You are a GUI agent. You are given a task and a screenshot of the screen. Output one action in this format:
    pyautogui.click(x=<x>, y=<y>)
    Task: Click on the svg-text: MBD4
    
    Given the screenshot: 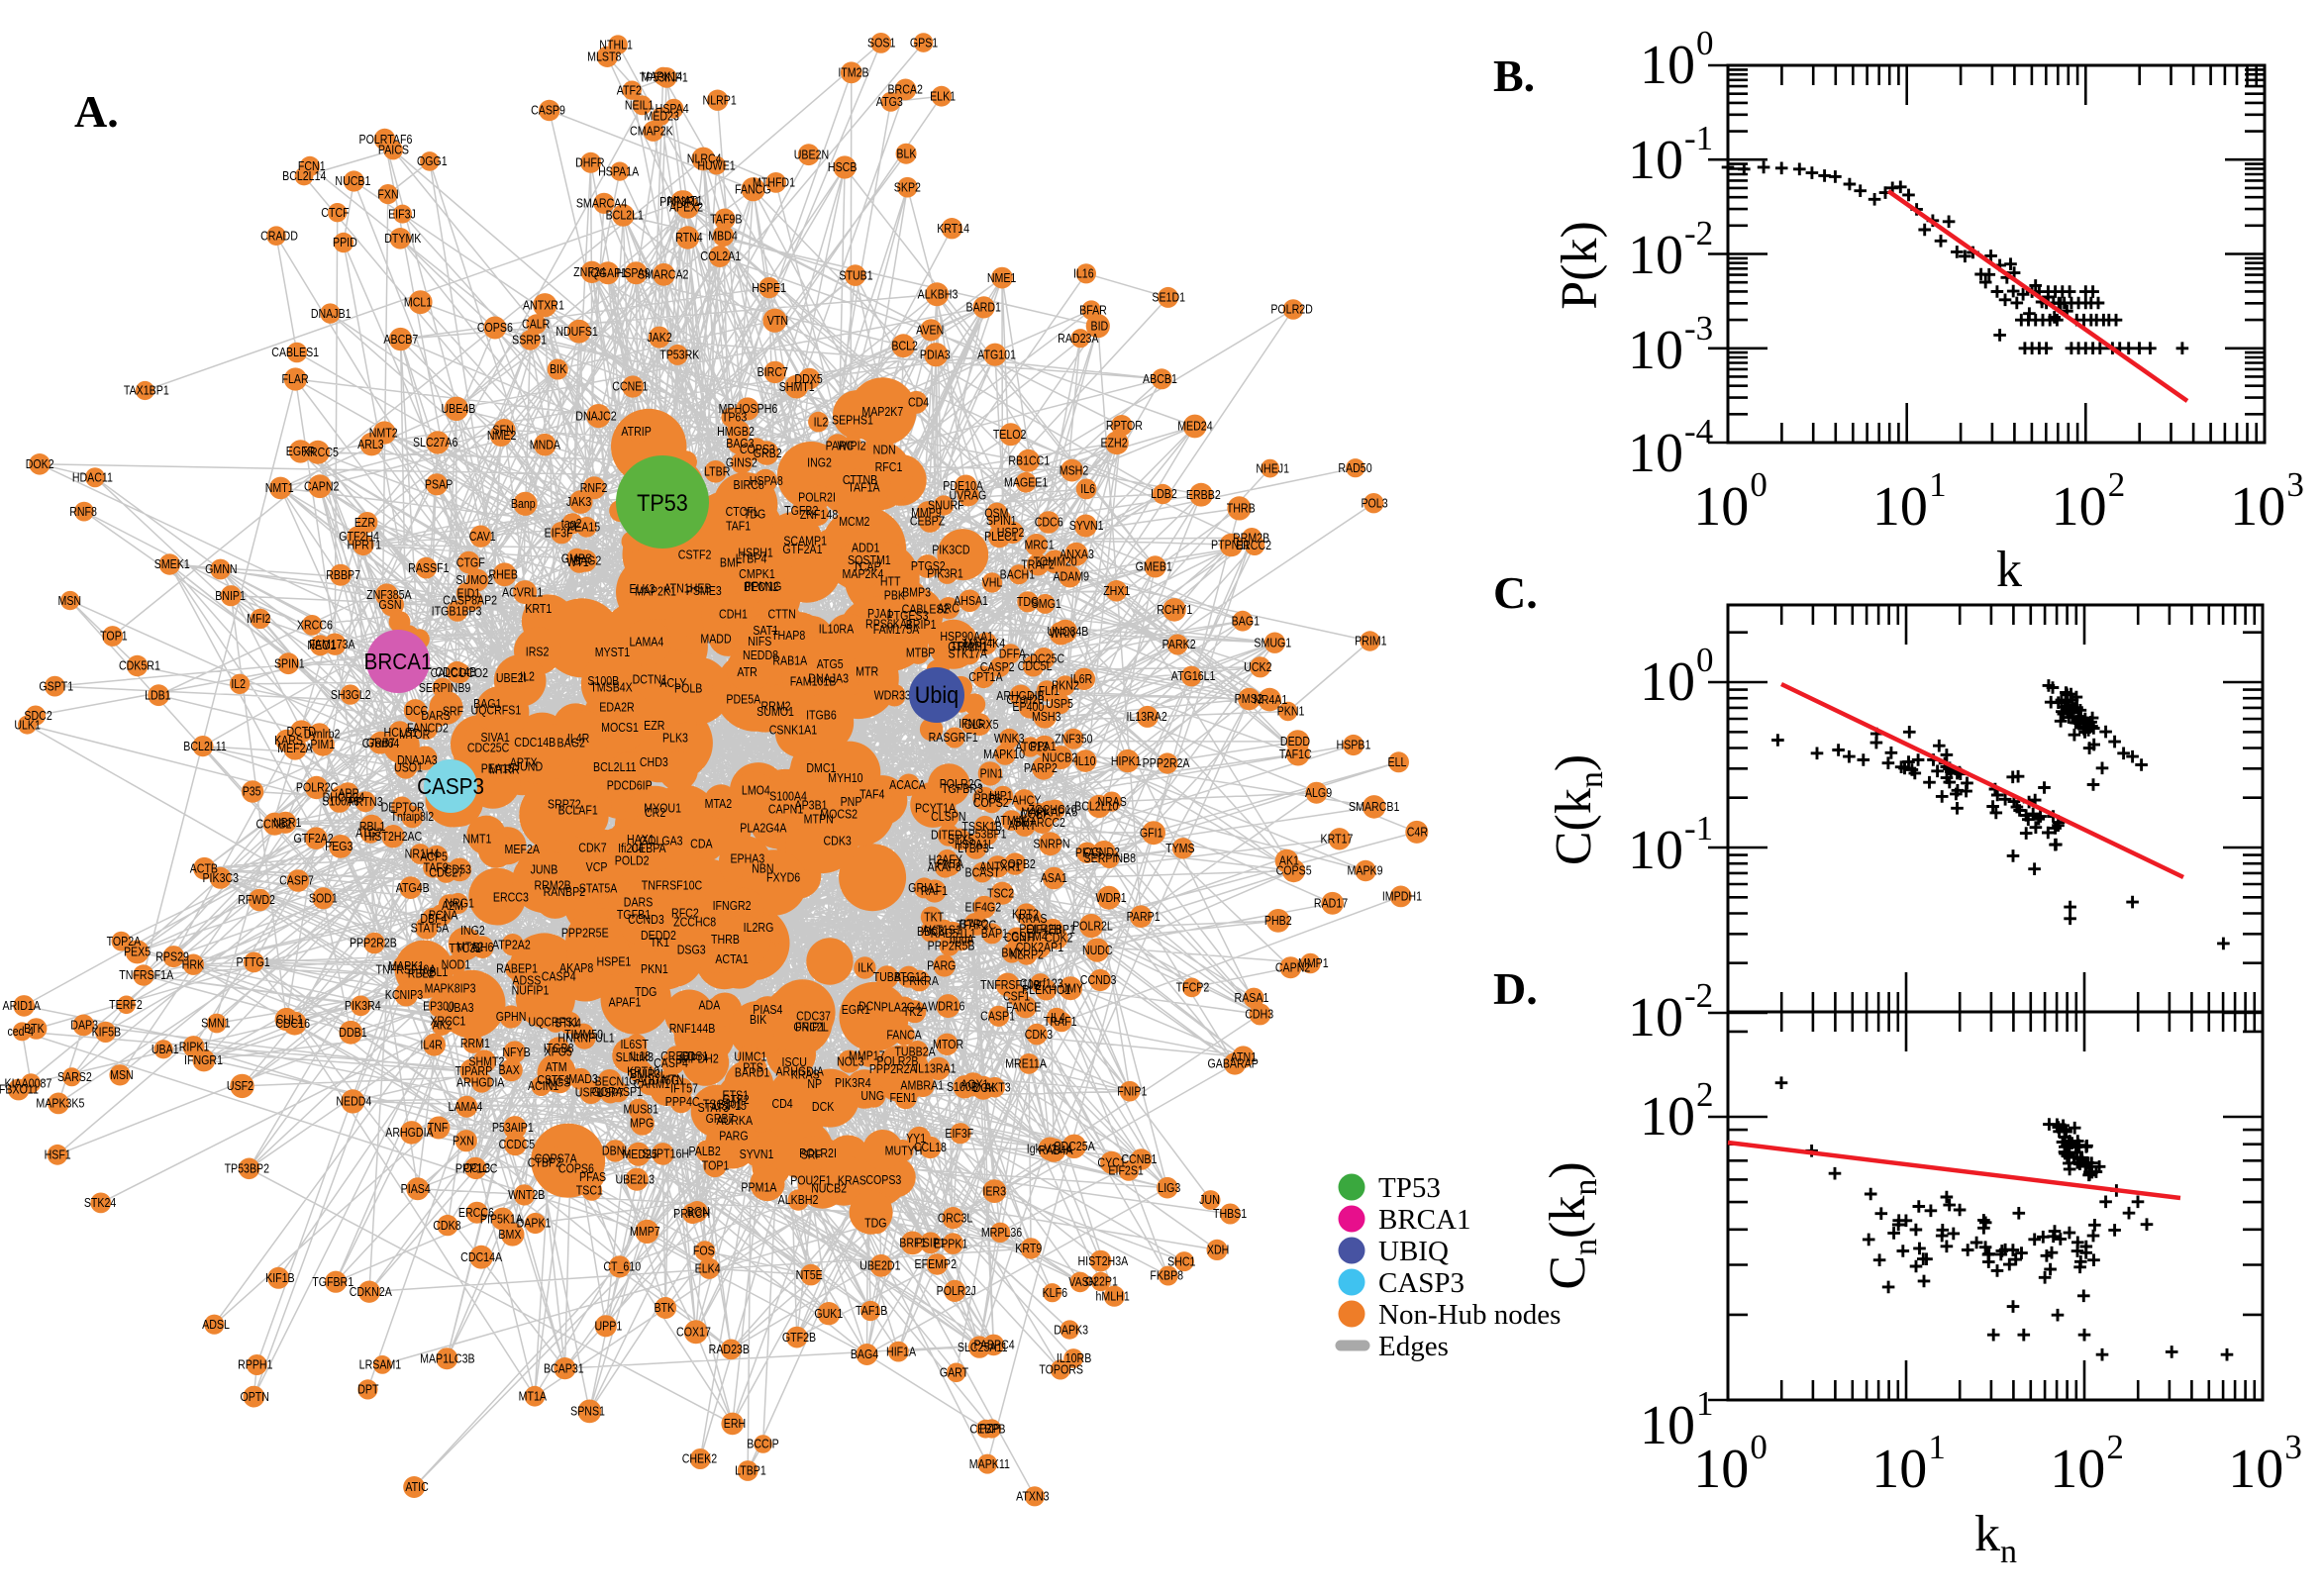 What is the action you would take?
    pyautogui.click(x=723, y=237)
    